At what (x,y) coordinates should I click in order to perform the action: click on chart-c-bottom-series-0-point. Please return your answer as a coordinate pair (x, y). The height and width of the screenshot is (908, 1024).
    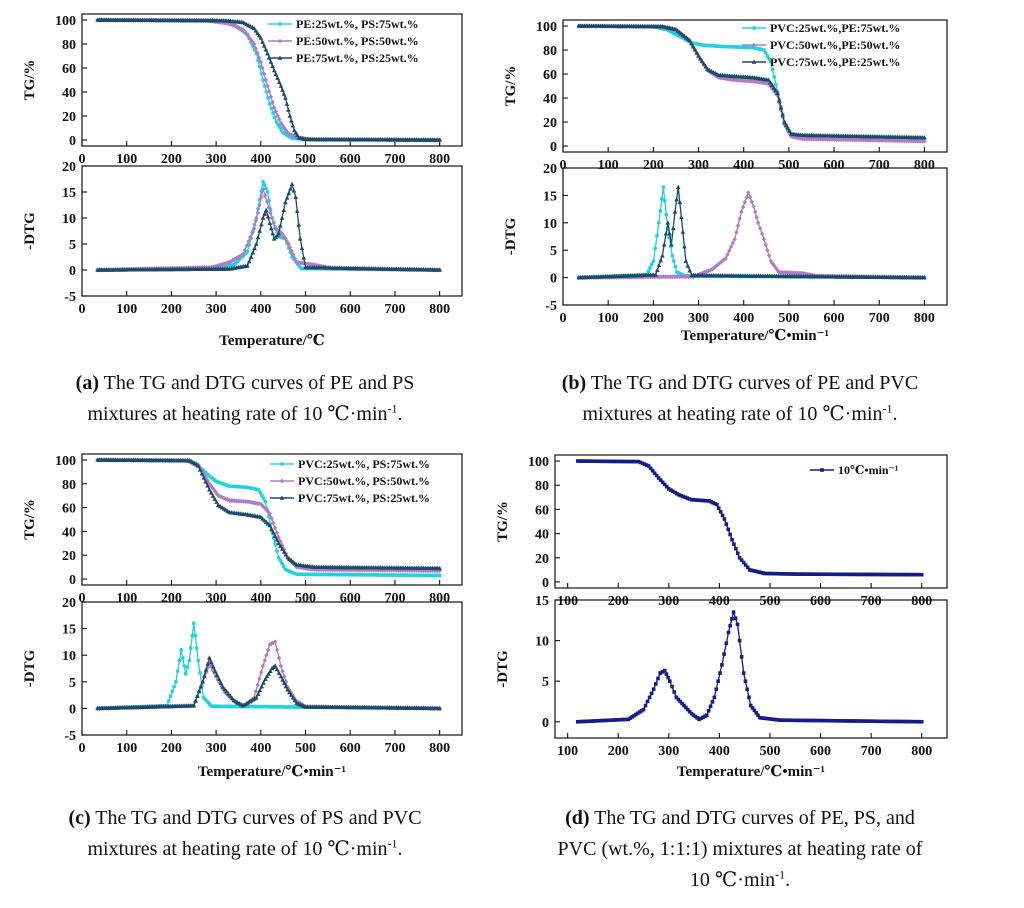
    Looking at the image, I should click on (193, 623).